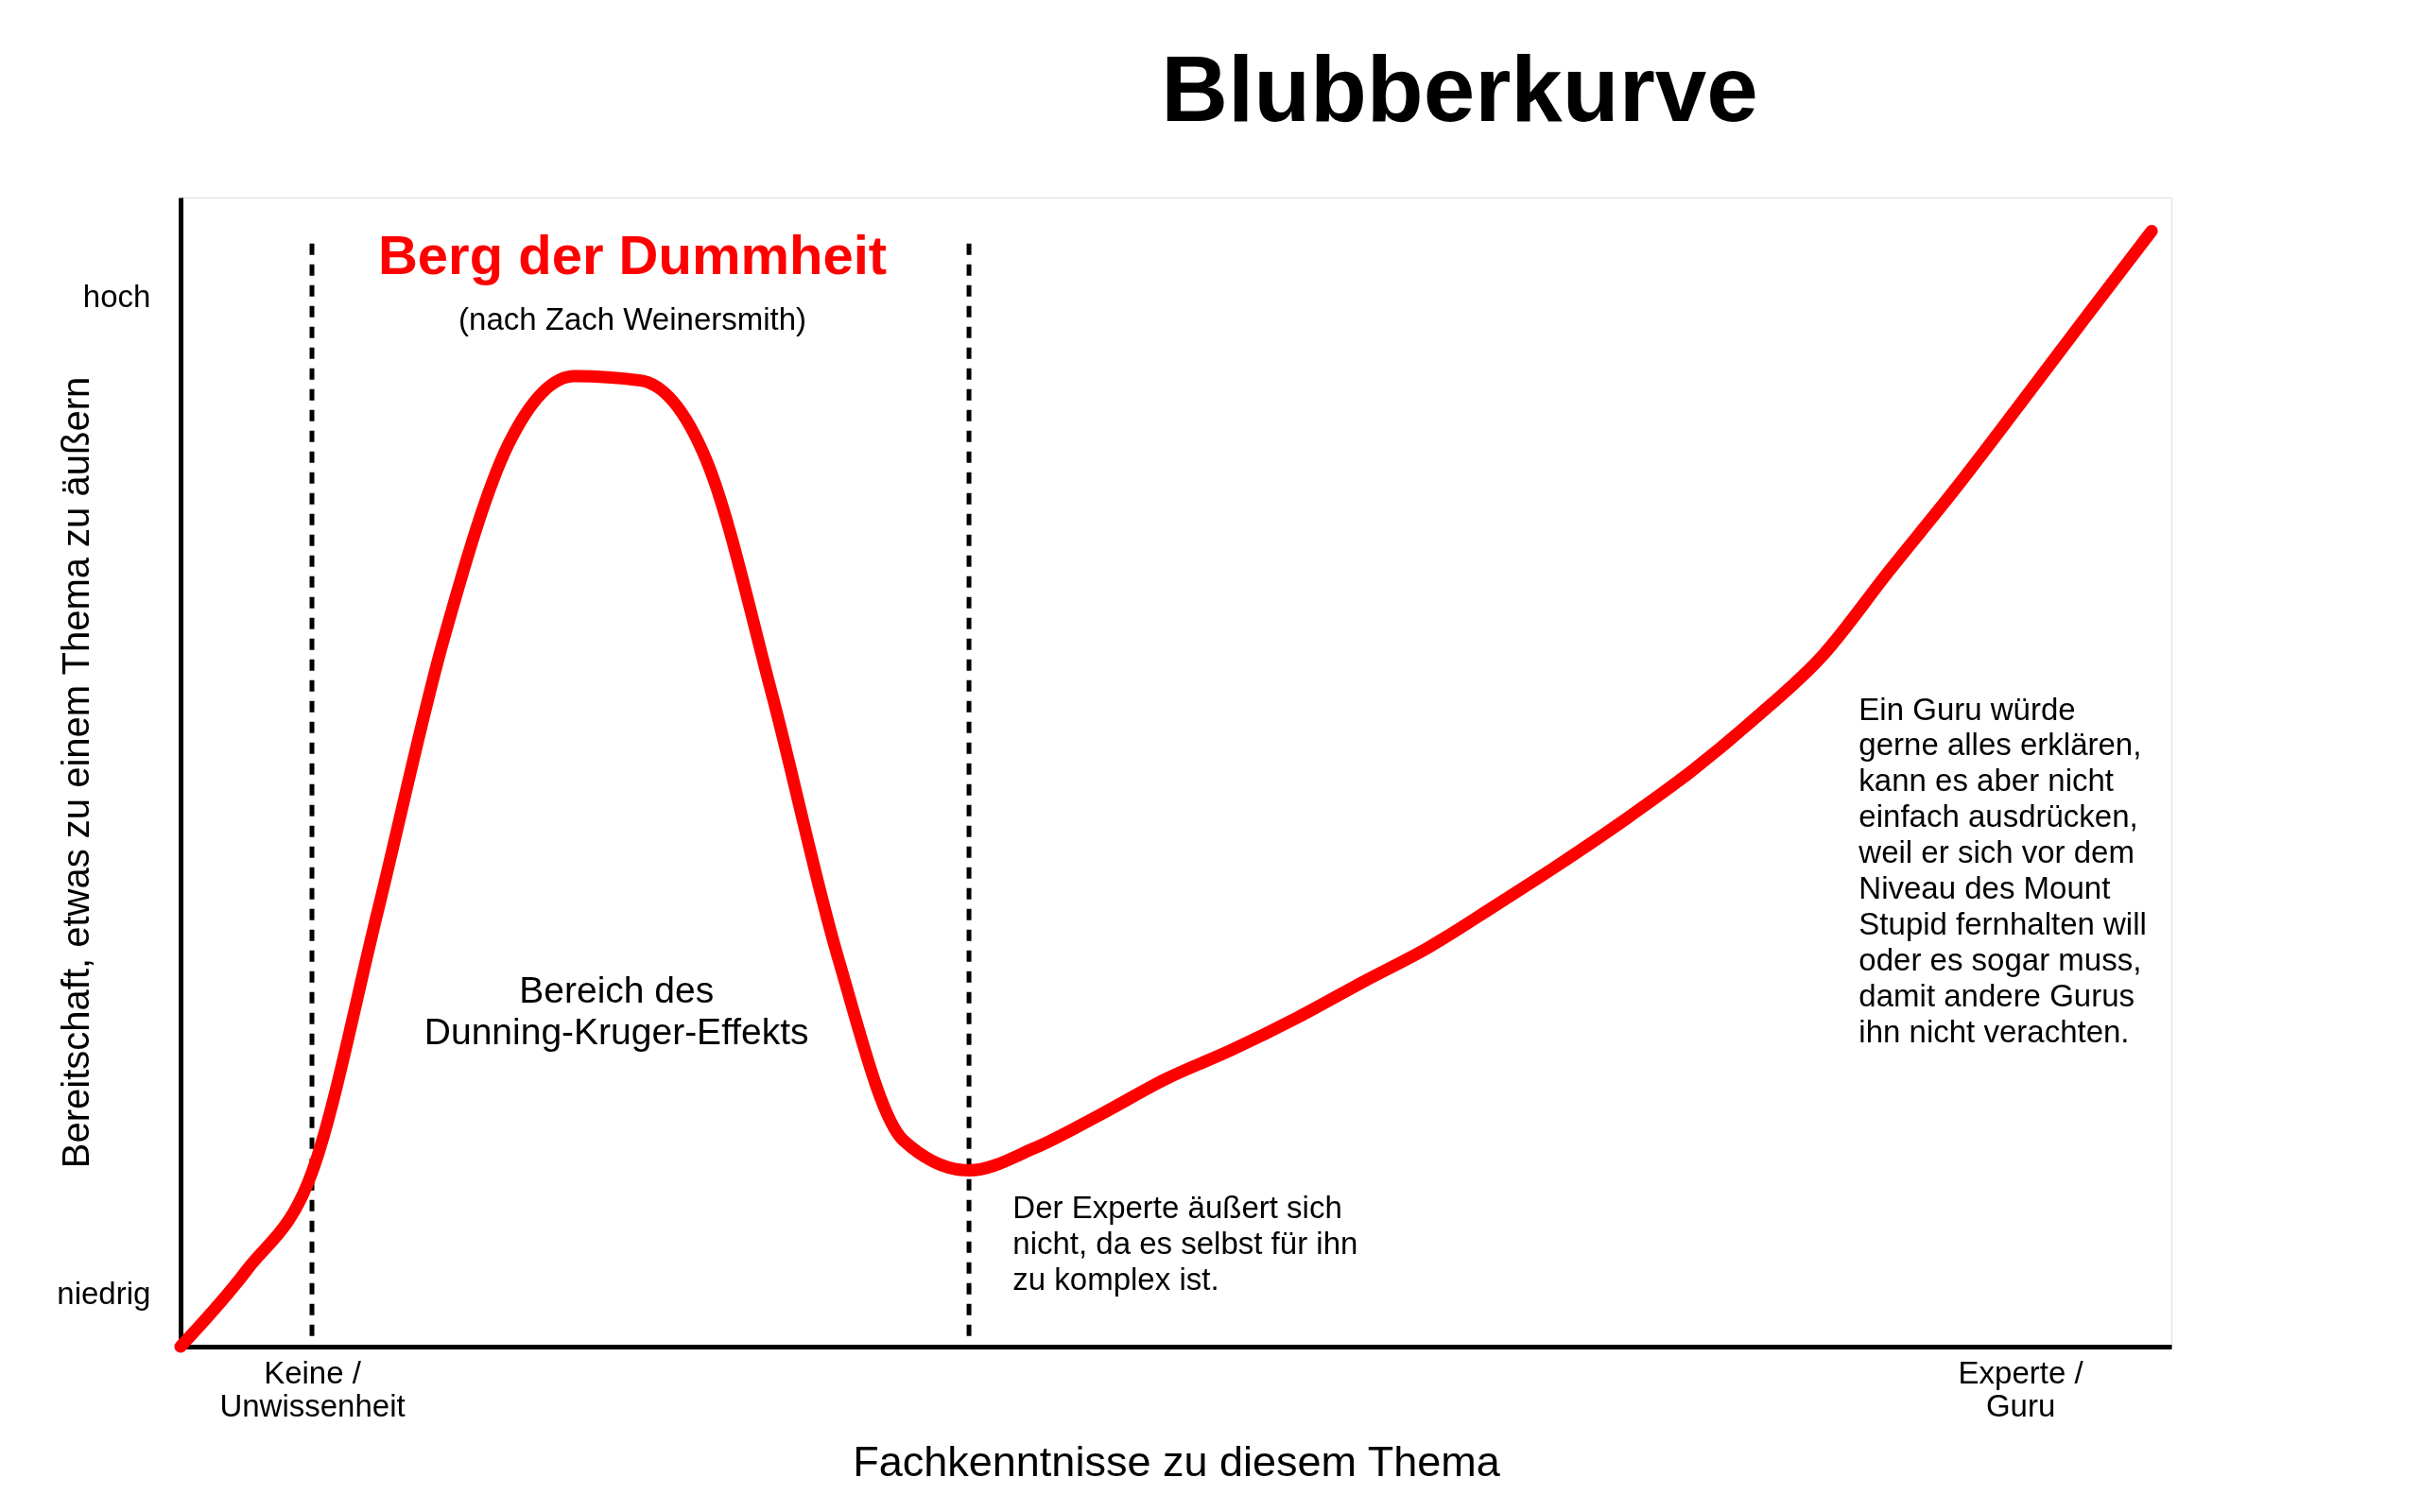  Describe the element at coordinates (616, 1011) in the screenshot. I see `annotation: Bereich des Dunning-Kruger-Effekts` at that location.